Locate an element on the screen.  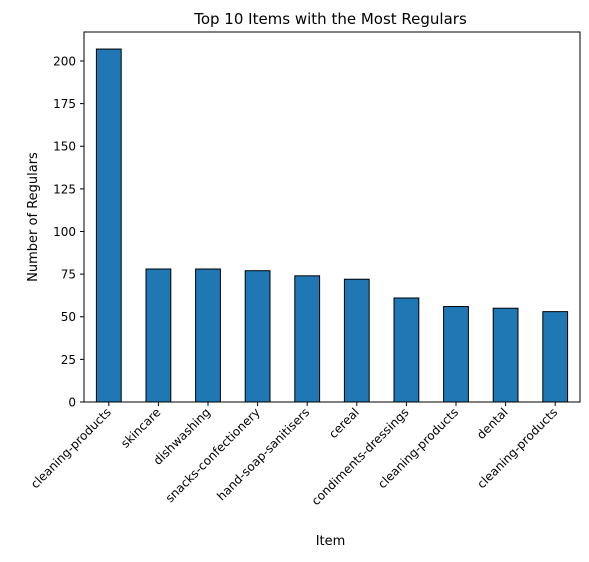
y-tick-label: 175 is located at coordinates (64, 104).